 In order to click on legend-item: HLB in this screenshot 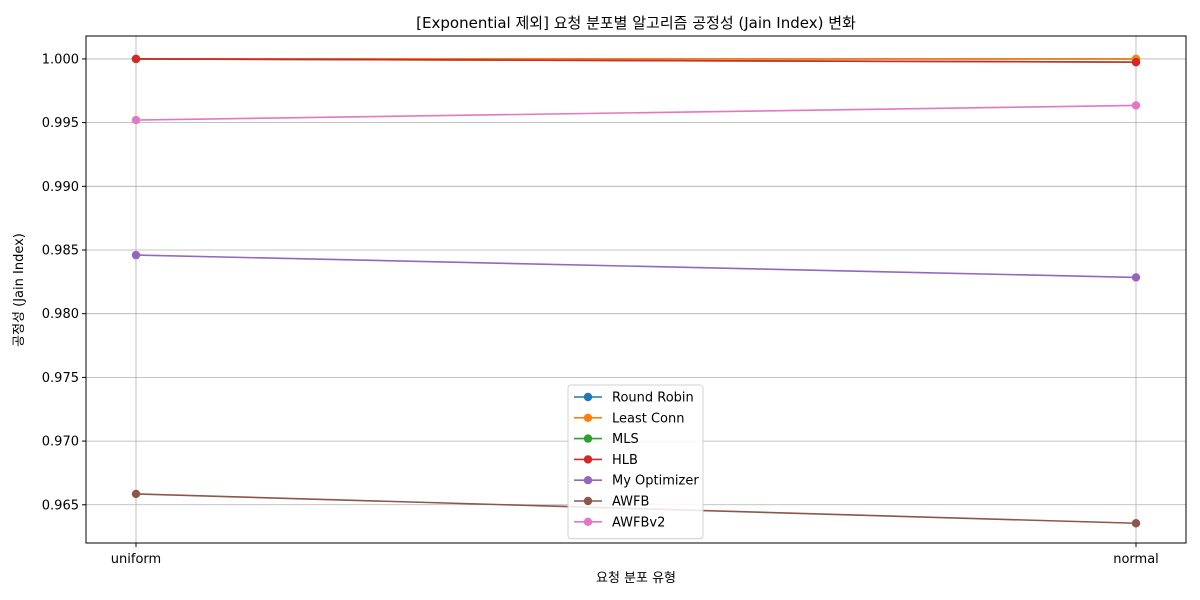, I will do `click(606, 460)`.